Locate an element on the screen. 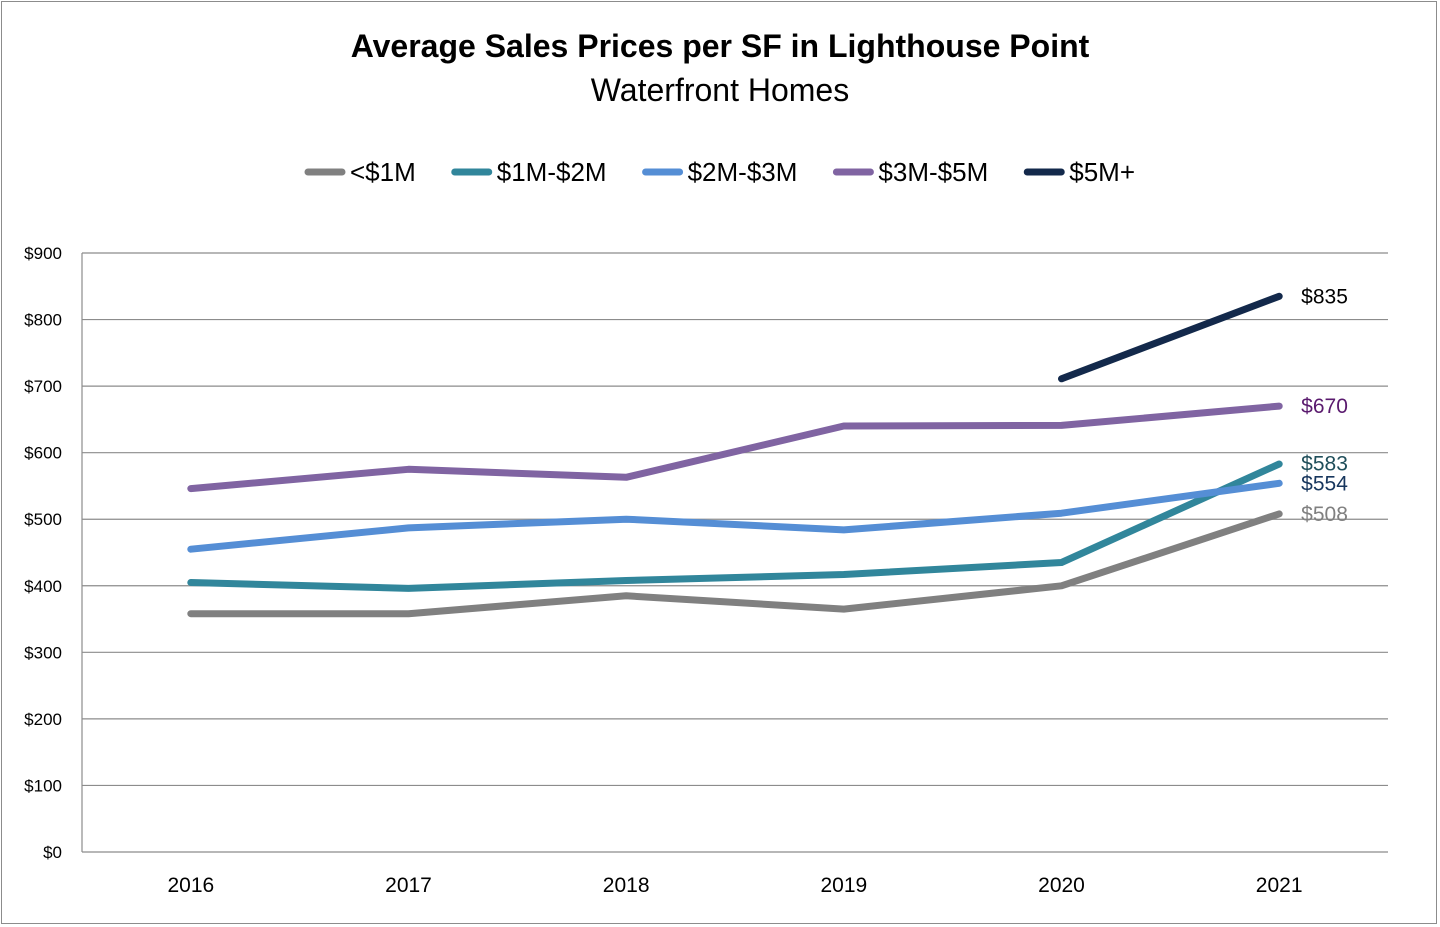 This screenshot has height=927, width=1440. y-axis-ticks: $0 $100 $200 $300 $400 $500 $600 $700 $800 $900 is located at coordinates (43, 553).